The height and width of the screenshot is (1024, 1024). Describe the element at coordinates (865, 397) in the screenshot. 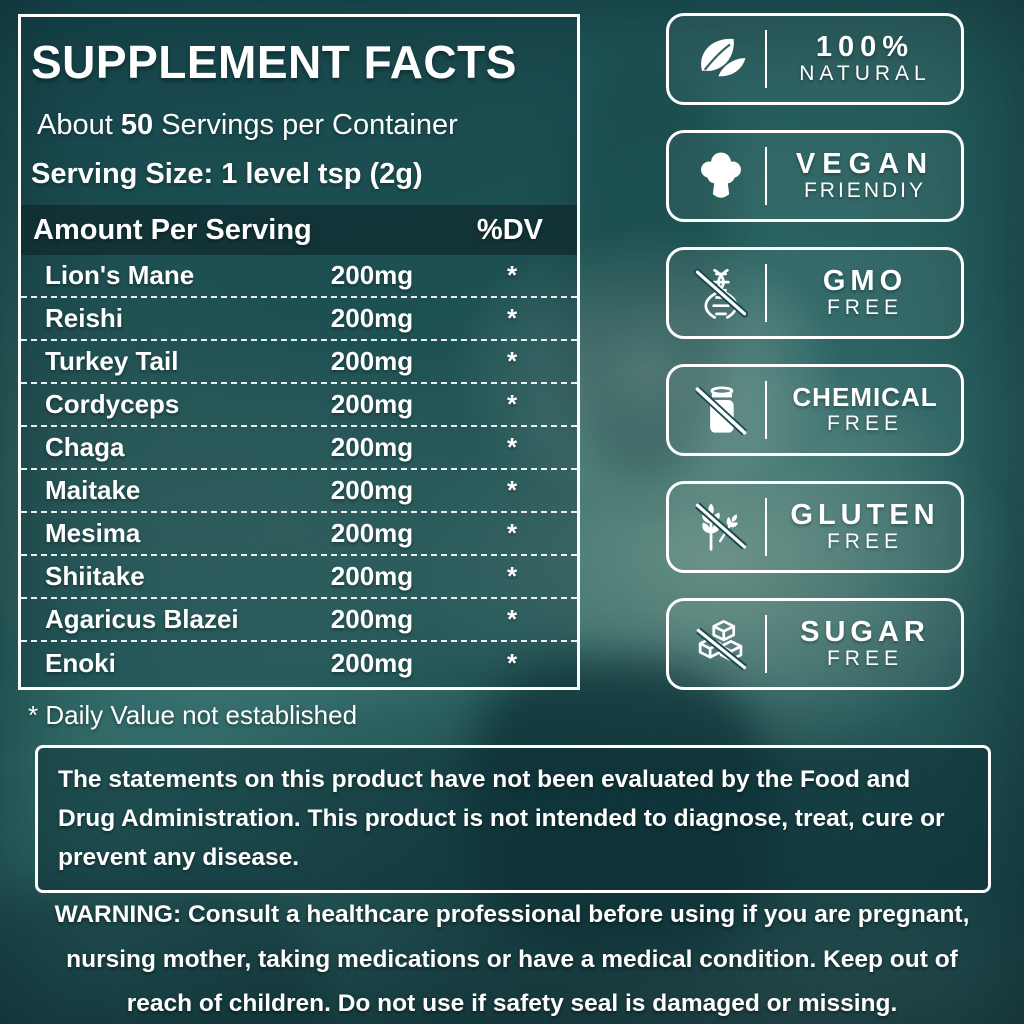

I see `badge-line1: CHEMICAL` at that location.